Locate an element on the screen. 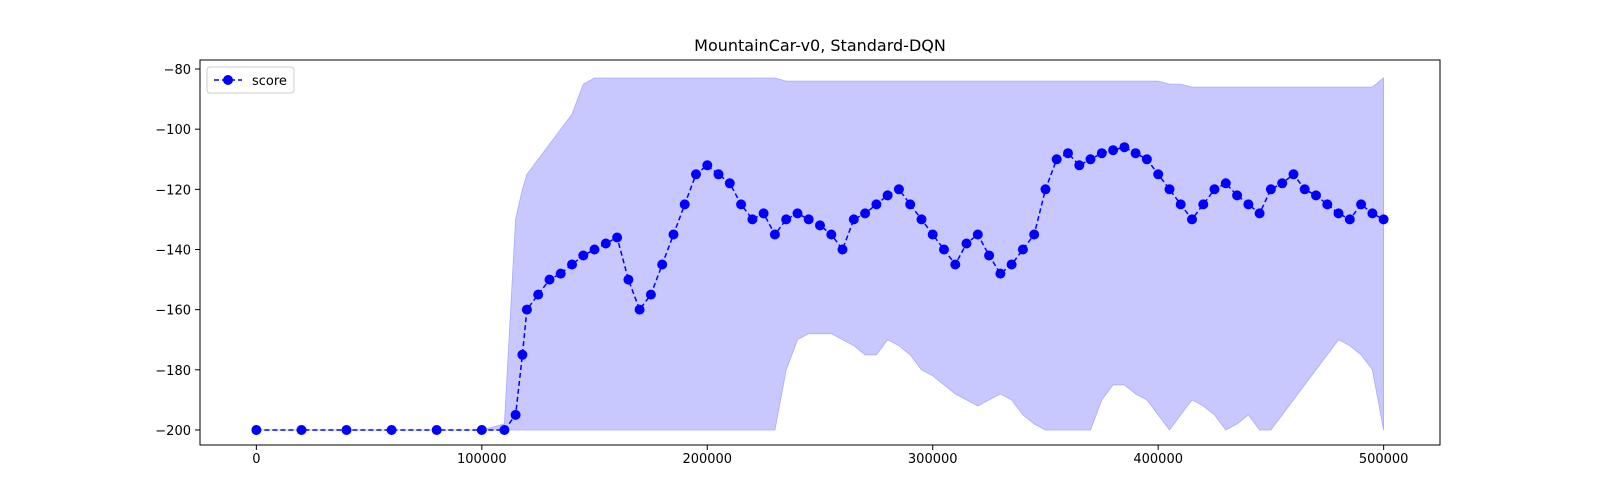  y-tick-label: −140 is located at coordinates (173, 250).